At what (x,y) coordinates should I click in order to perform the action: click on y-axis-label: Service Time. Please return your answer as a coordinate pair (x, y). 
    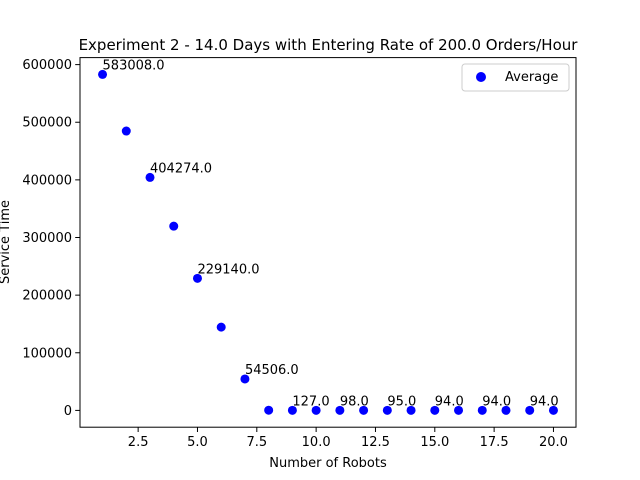
    Looking at the image, I should click on (6, 242).